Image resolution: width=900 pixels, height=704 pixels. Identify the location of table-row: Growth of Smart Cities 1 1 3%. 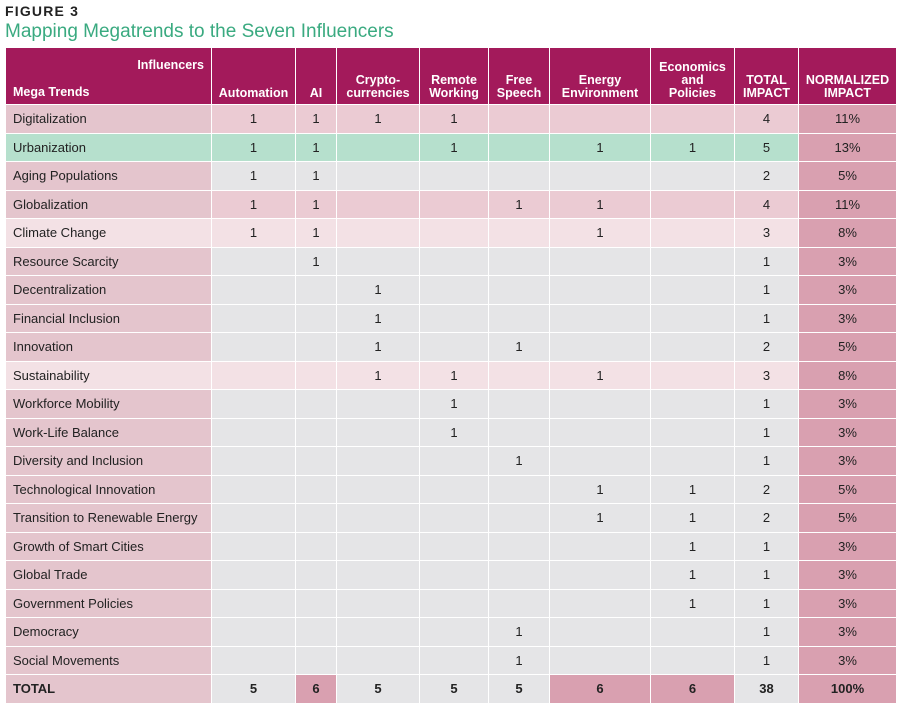
(451, 546).